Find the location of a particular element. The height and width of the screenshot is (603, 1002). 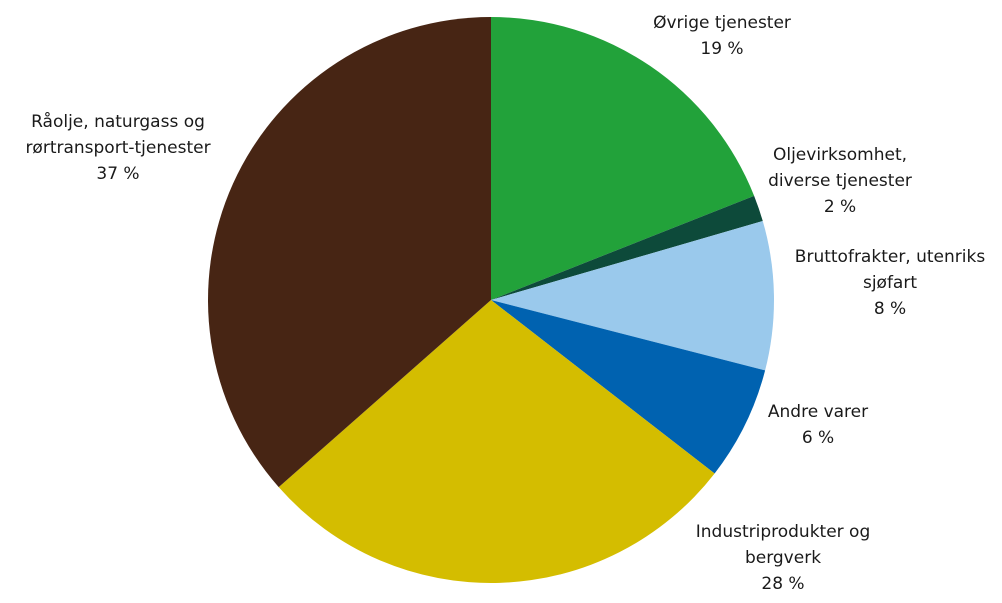

slice-name-label: Råolje, naturgass og is located at coordinates (118, 121).